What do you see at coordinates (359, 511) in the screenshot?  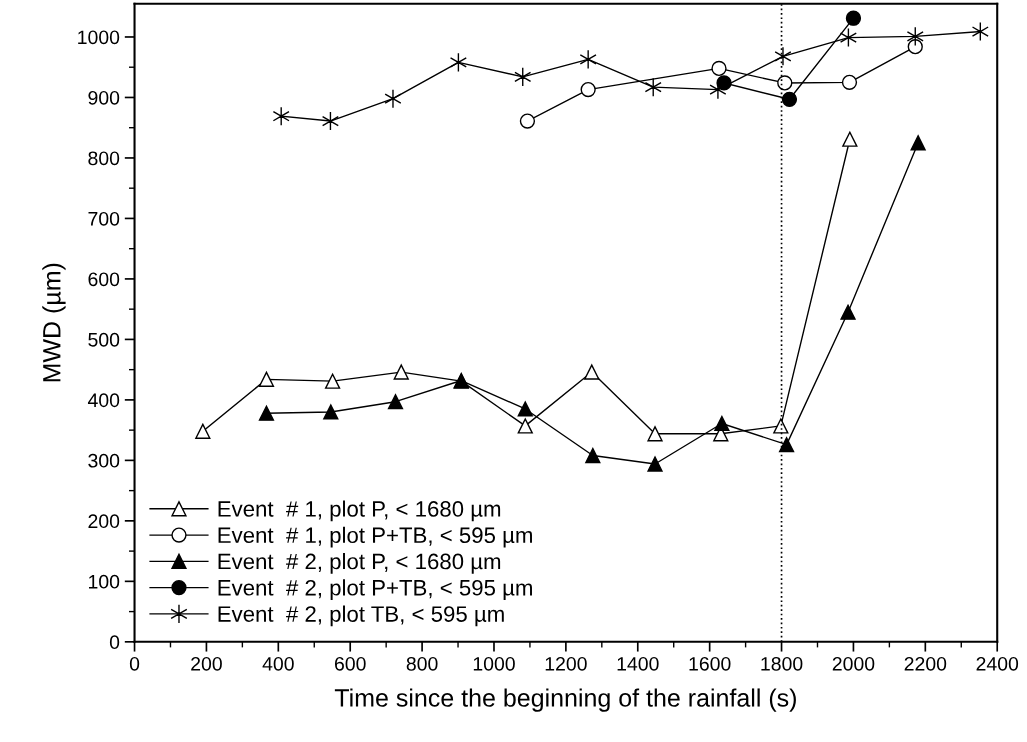 I see `legend-label: Event # 1, plot P, < 1680 µm` at bounding box center [359, 511].